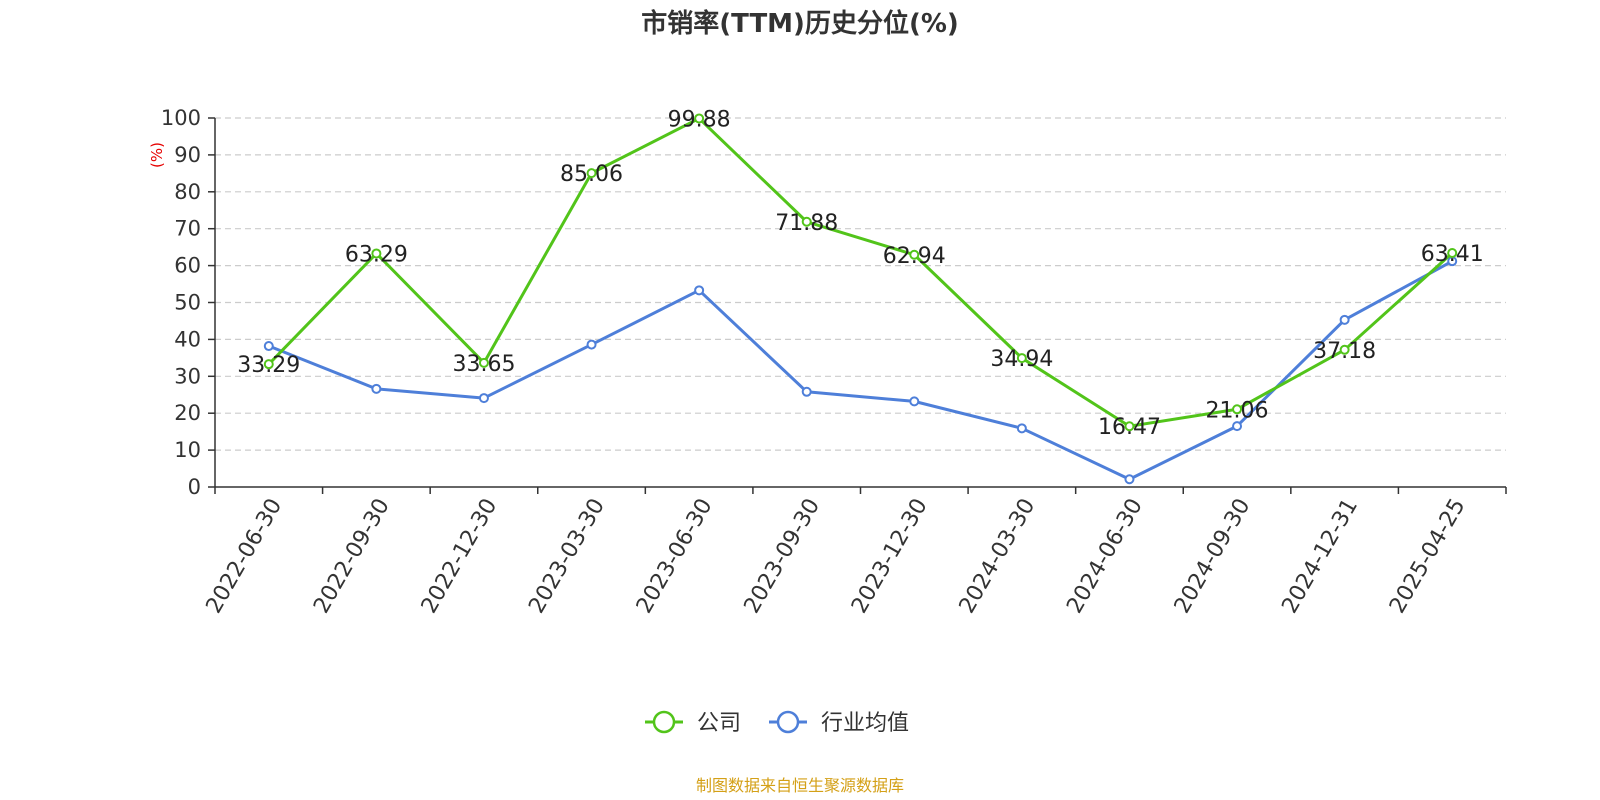  I want to click on legend-label: 行业均值, so click(865, 723).